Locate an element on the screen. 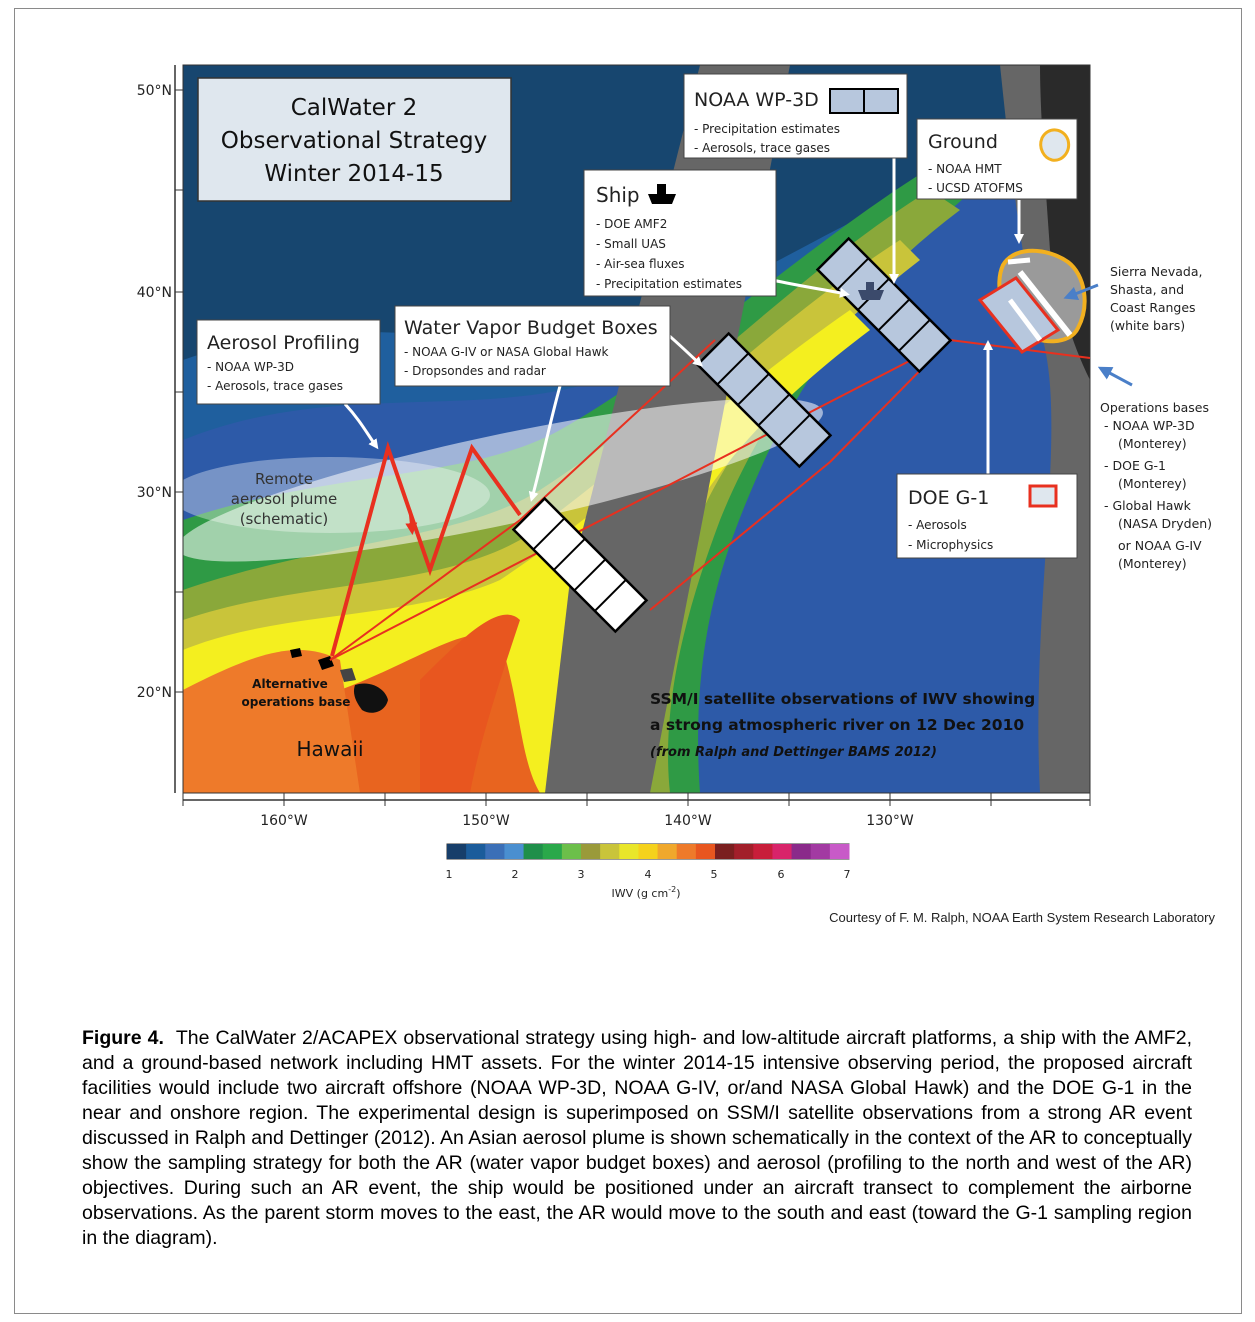  budget-box-west is located at coordinates (580, 565).